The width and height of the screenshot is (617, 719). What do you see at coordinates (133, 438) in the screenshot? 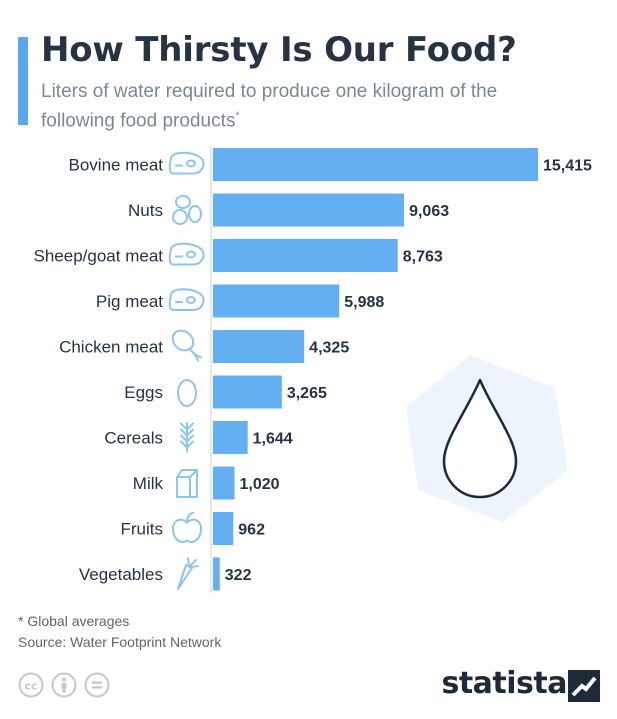
I see `category-label-cereals: Cereals` at bounding box center [133, 438].